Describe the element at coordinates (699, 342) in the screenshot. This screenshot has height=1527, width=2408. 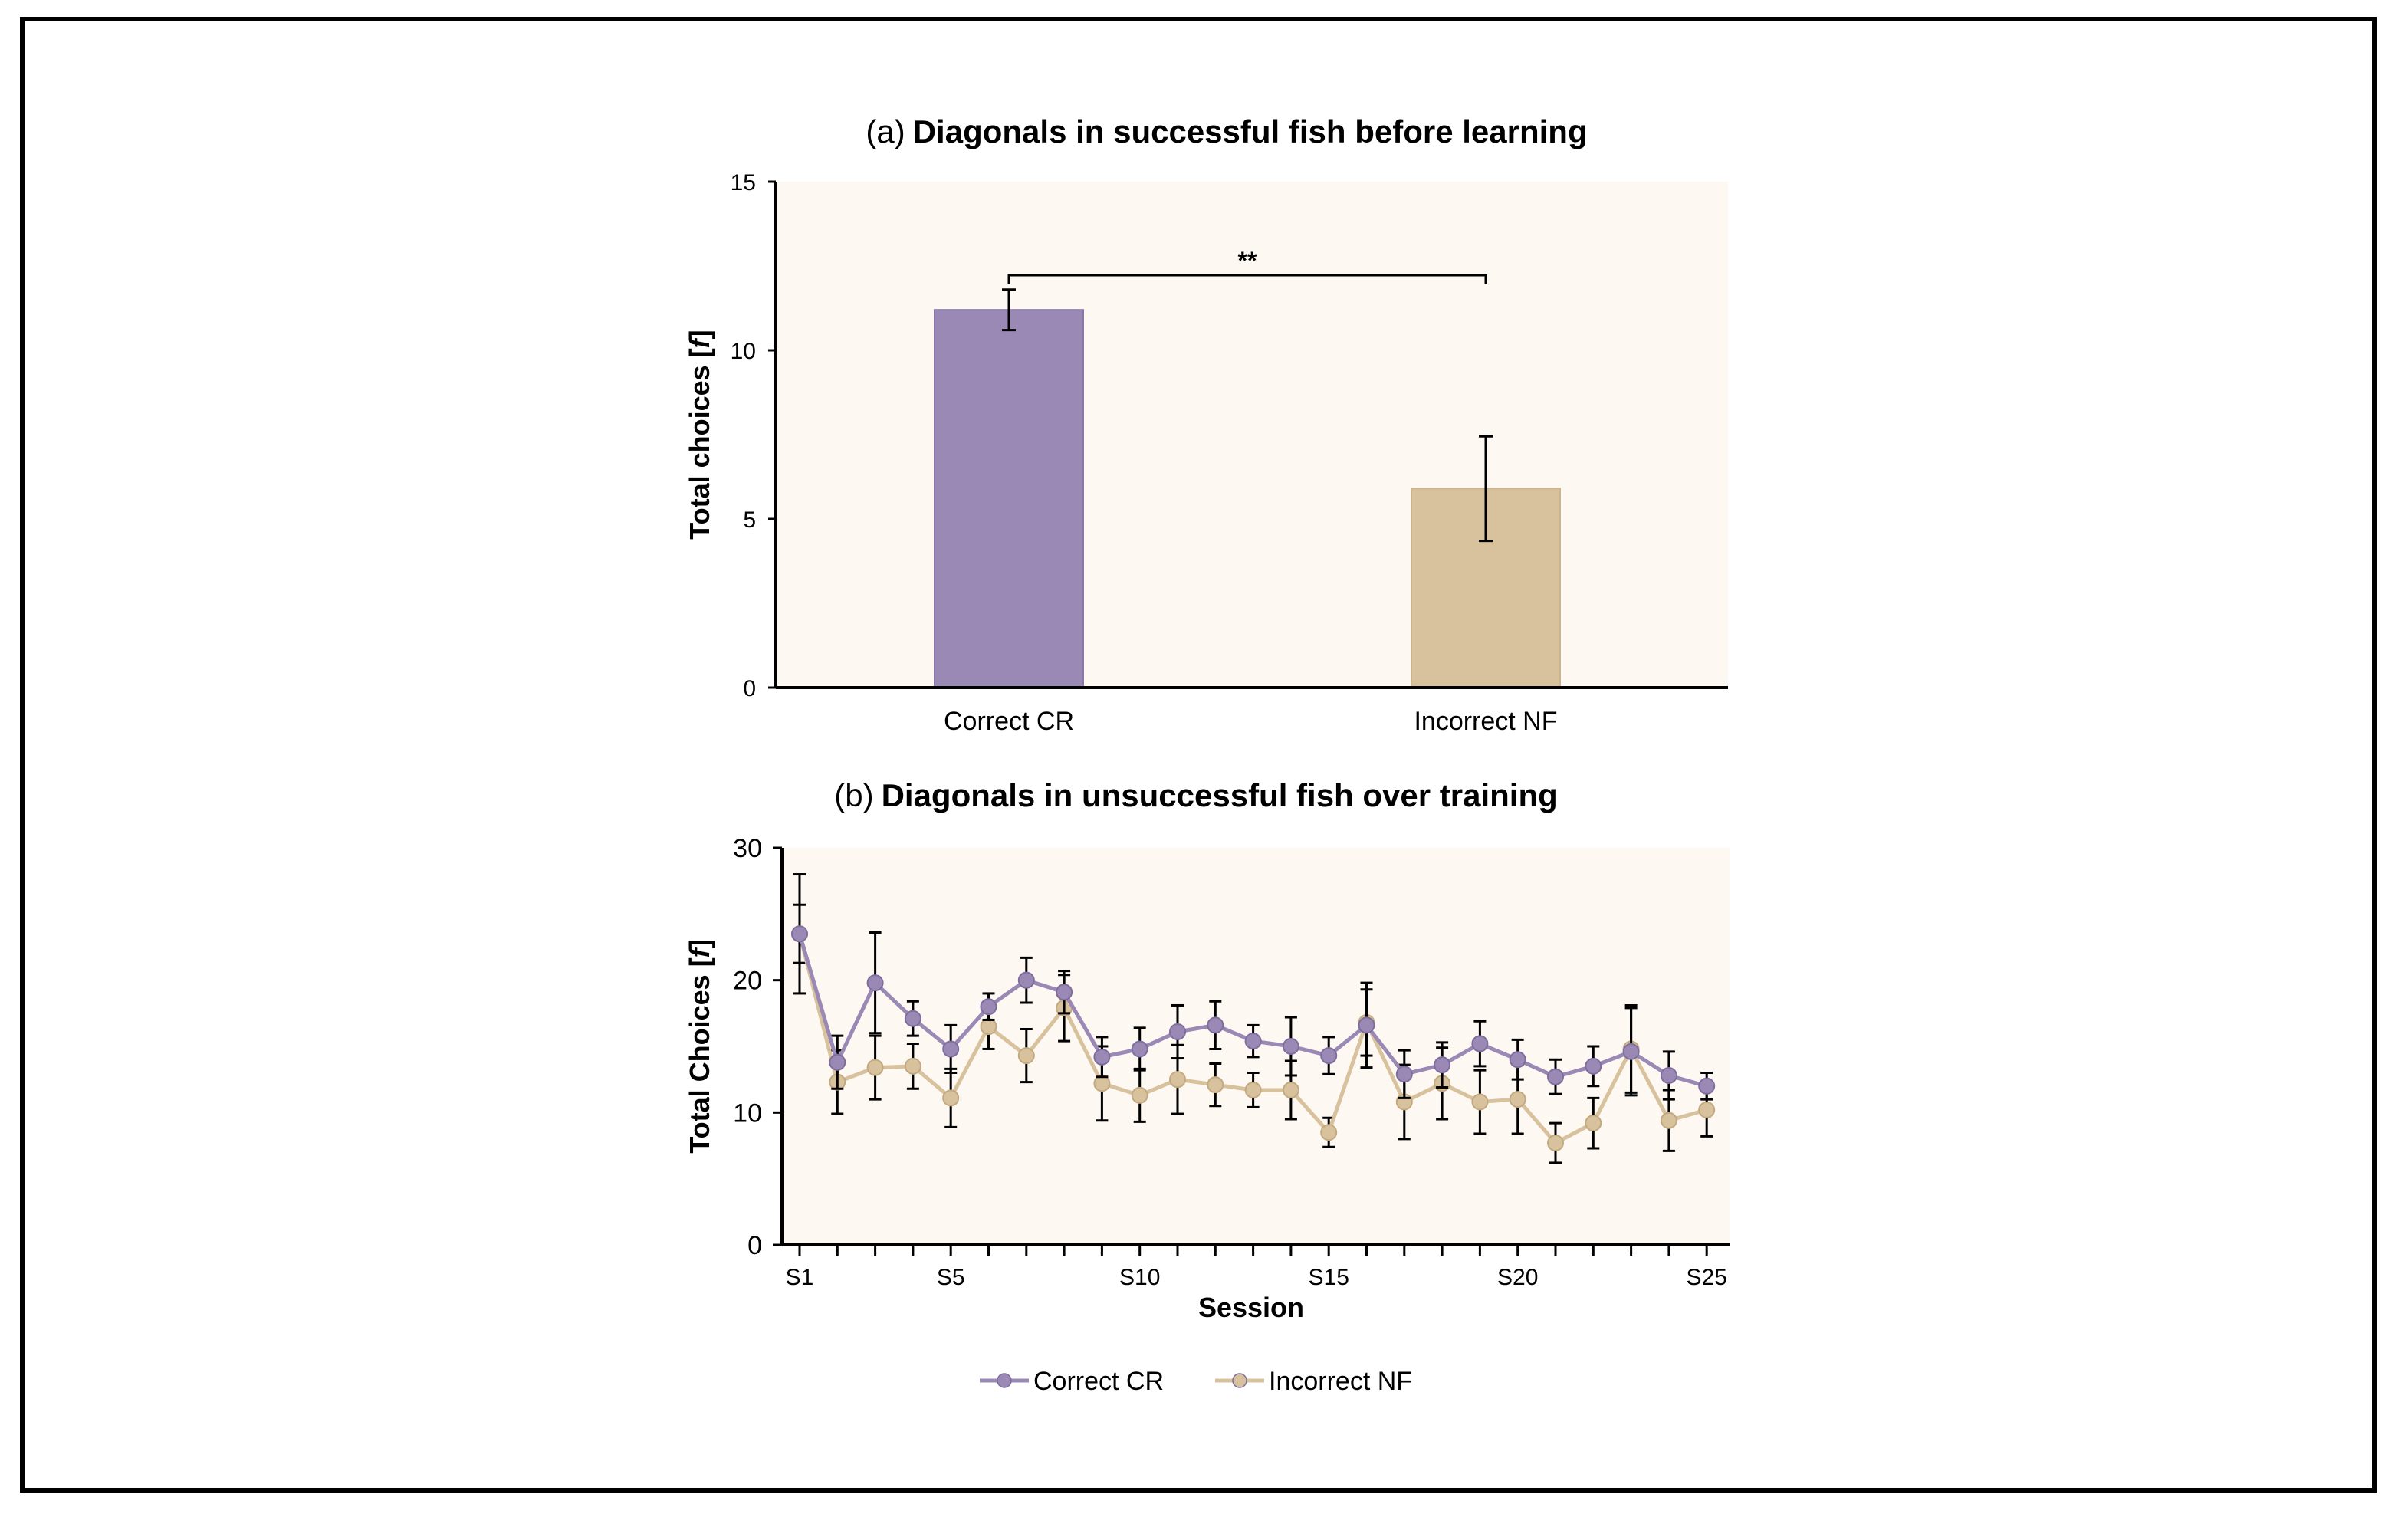
I see `panel-a-ylabel-italic: f` at that location.